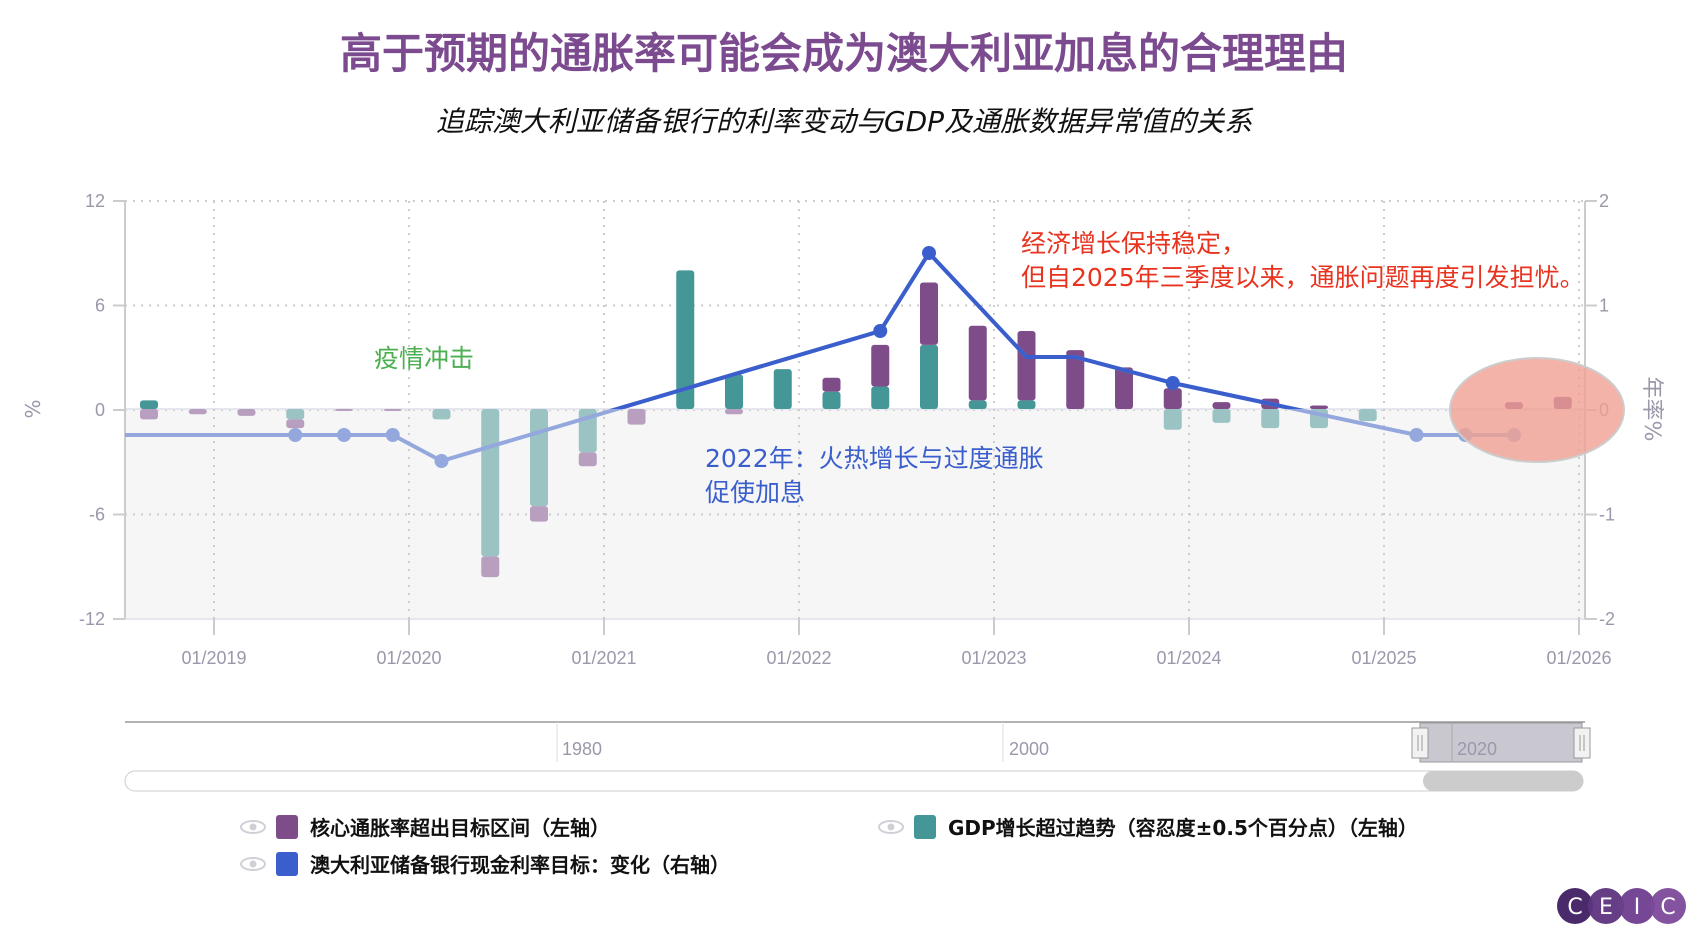 The width and height of the screenshot is (1688, 938). I want to click on y-tick-label: -12, so click(92, 619).